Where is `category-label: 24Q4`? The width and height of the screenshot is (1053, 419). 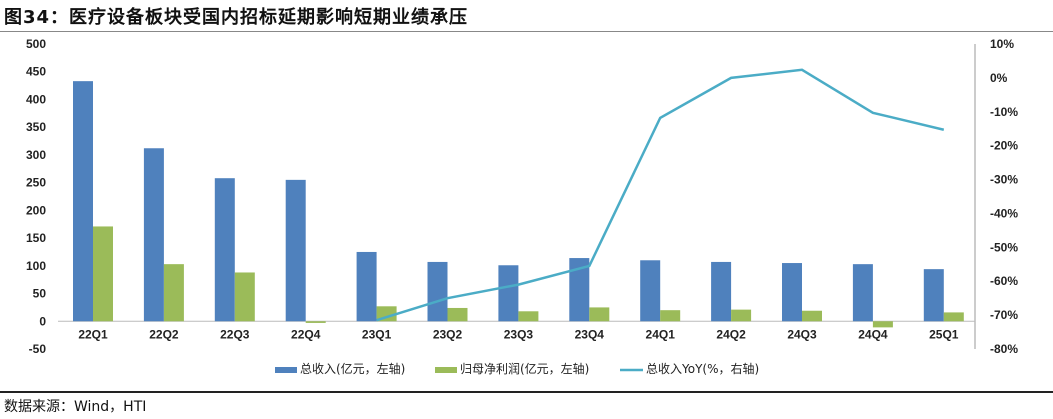 category-label: 24Q4 is located at coordinates (873, 334).